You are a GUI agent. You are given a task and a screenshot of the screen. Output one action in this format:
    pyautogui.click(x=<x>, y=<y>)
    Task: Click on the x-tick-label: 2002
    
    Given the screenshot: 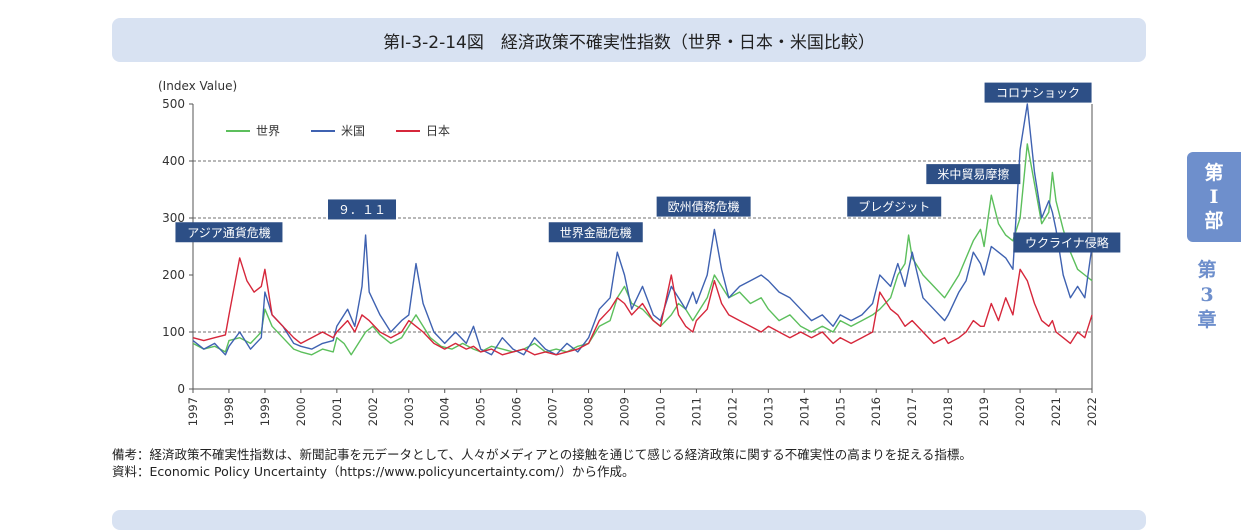 What is the action you would take?
    pyautogui.click(x=373, y=411)
    